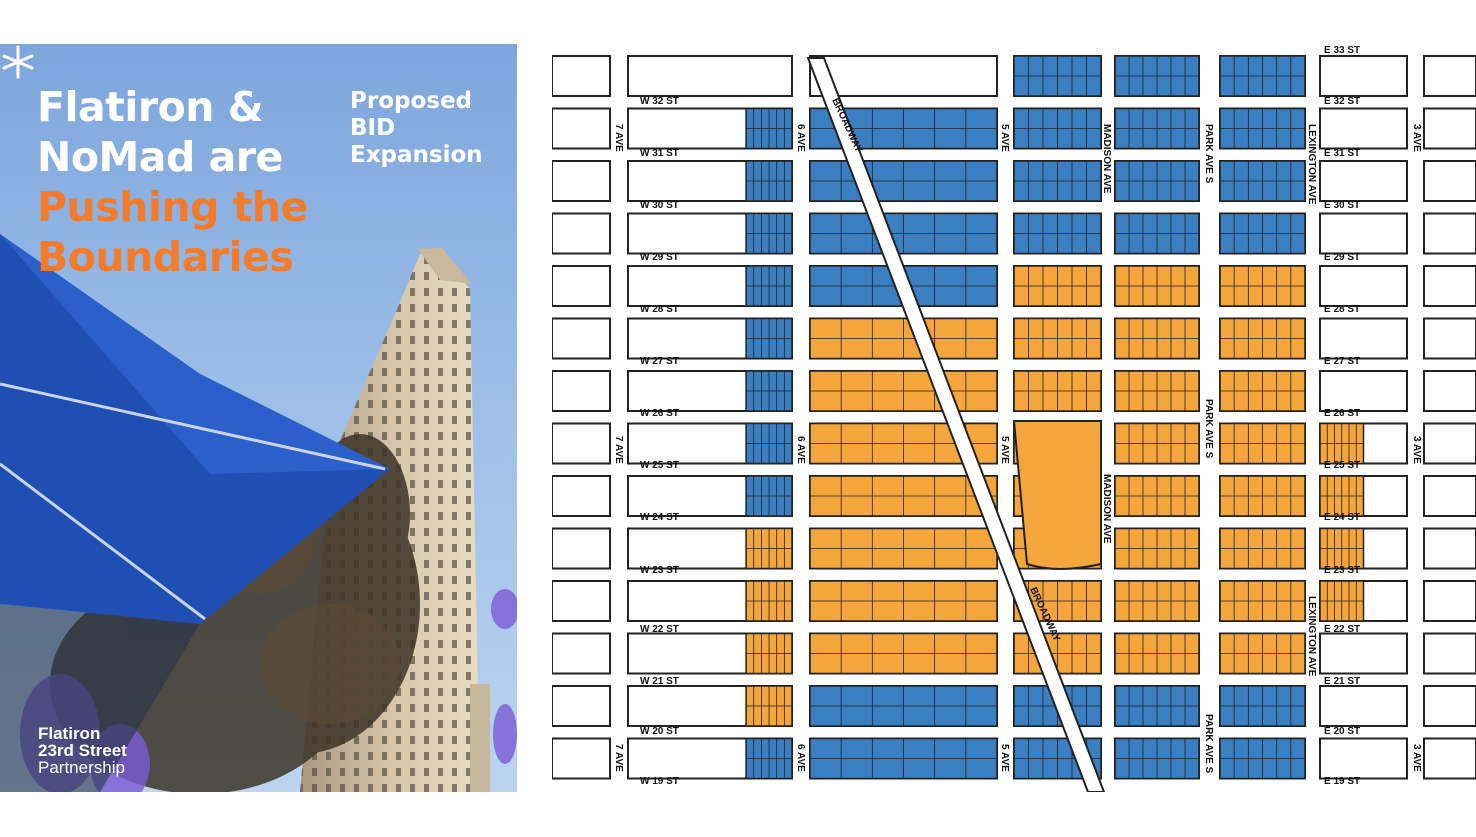 Image resolution: width=1476 pixels, height=837 pixels. What do you see at coordinates (1342, 361) in the screenshot?
I see `east-street-label: E 27 ST` at bounding box center [1342, 361].